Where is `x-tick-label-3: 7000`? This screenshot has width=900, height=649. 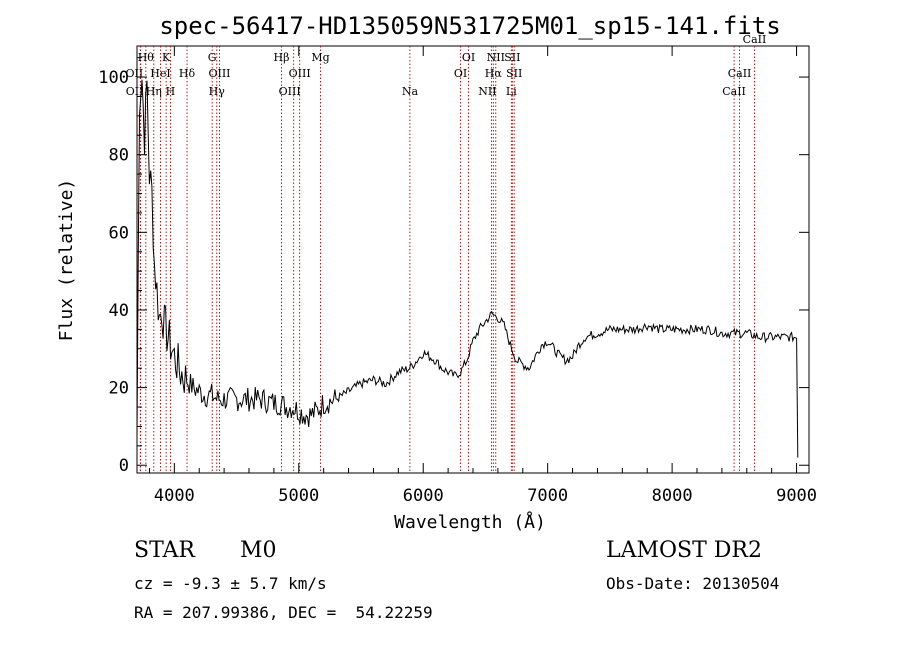 x-tick-label-3: 7000 is located at coordinates (547, 496).